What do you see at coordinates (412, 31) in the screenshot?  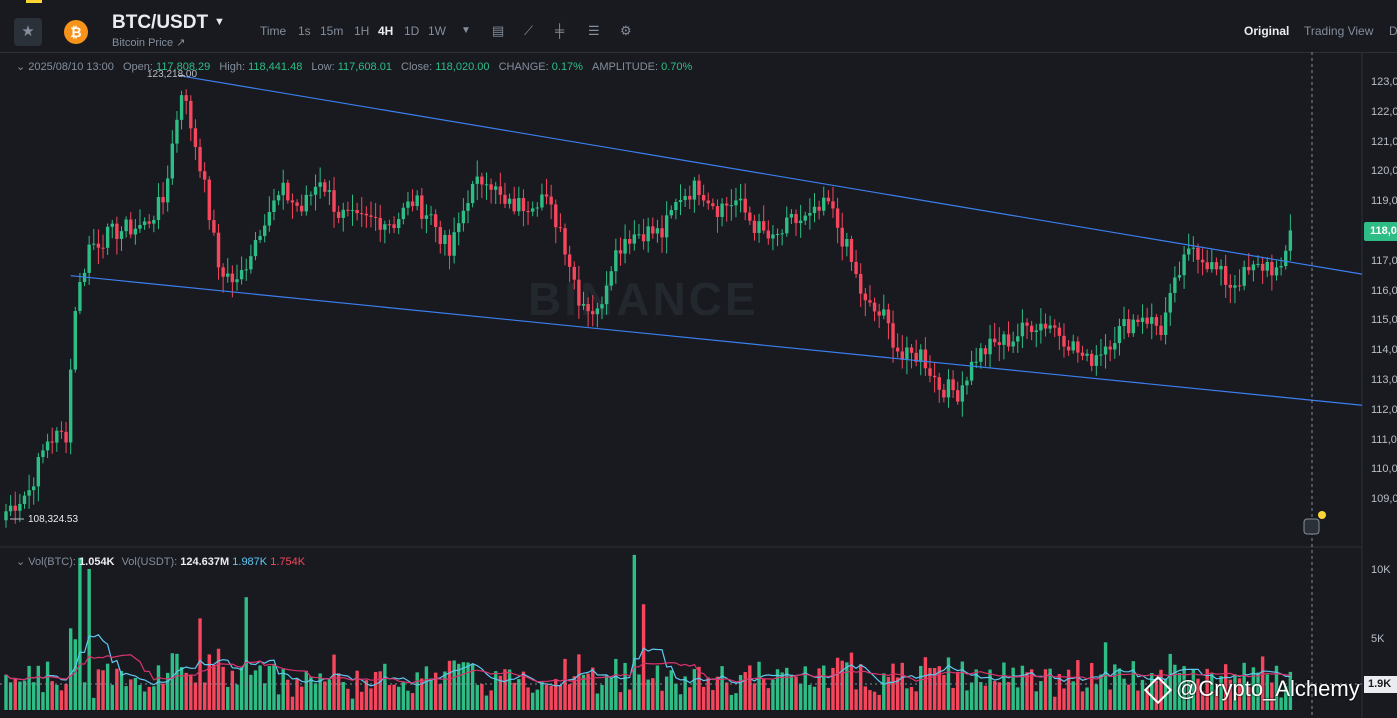 I see `timeframe-1d: 1D` at bounding box center [412, 31].